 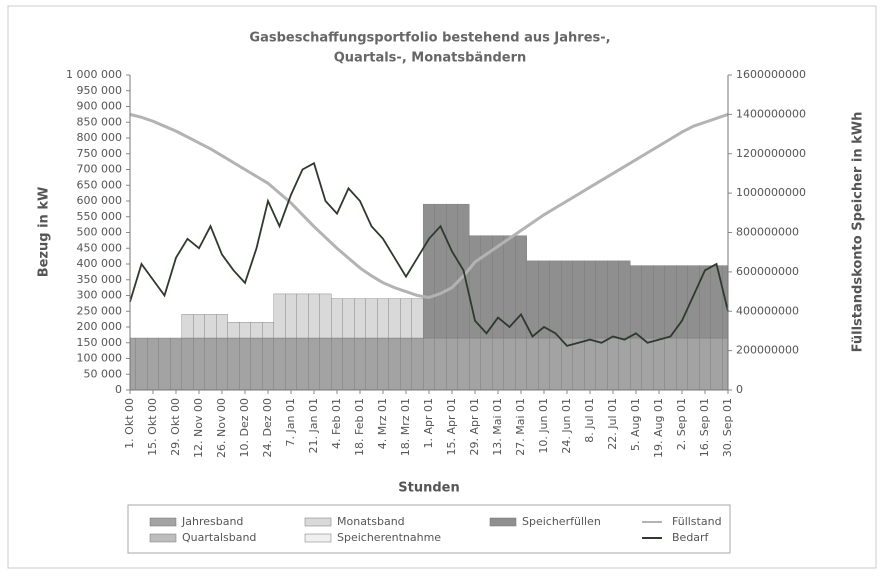 What do you see at coordinates (100, 90) in the screenshot?
I see `y-tick-label: 950 000` at bounding box center [100, 90].